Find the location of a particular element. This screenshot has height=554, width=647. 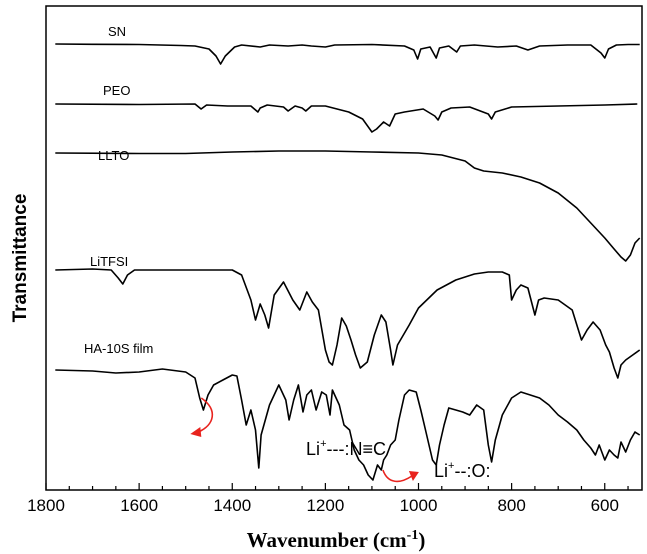

annotation-arrow-nitrile is located at coordinates (205, 415).